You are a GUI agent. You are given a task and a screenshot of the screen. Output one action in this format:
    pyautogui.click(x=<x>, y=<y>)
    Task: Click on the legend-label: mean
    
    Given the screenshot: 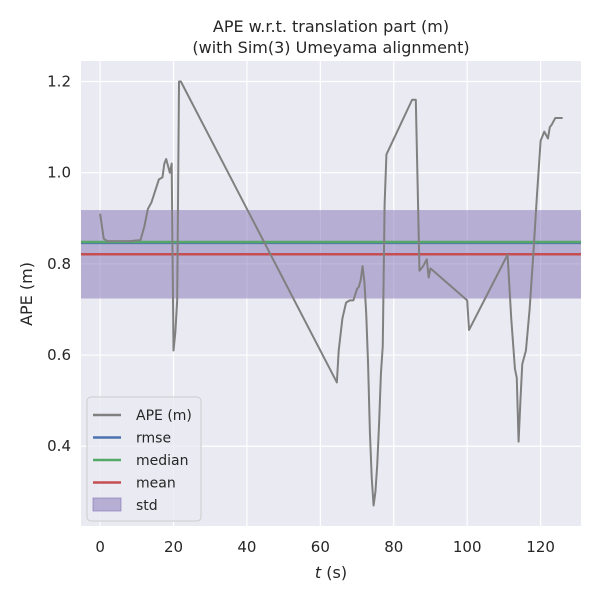 What is the action you would take?
    pyautogui.click(x=156, y=484)
    